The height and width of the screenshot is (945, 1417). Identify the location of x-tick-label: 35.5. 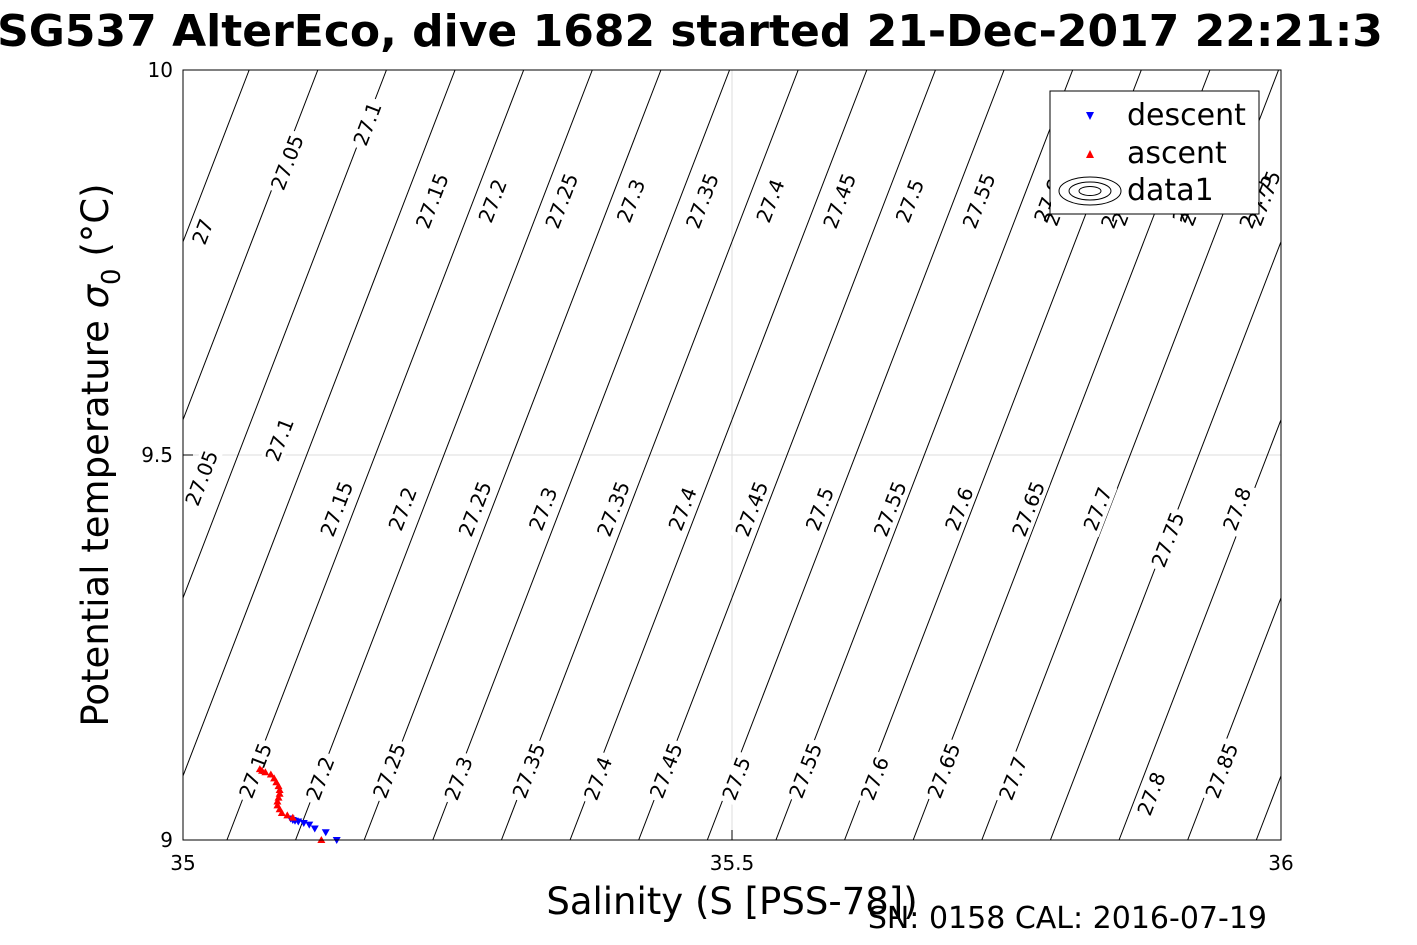
(732, 863).